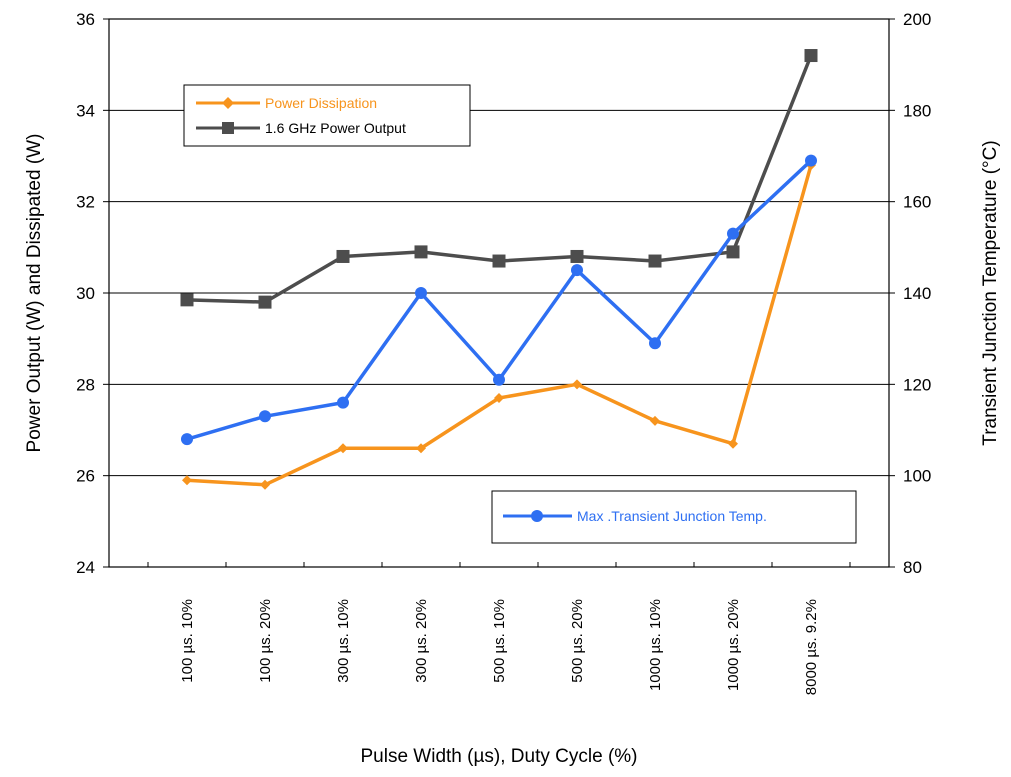  I want to click on right-tick-label: 140, so click(917, 293).